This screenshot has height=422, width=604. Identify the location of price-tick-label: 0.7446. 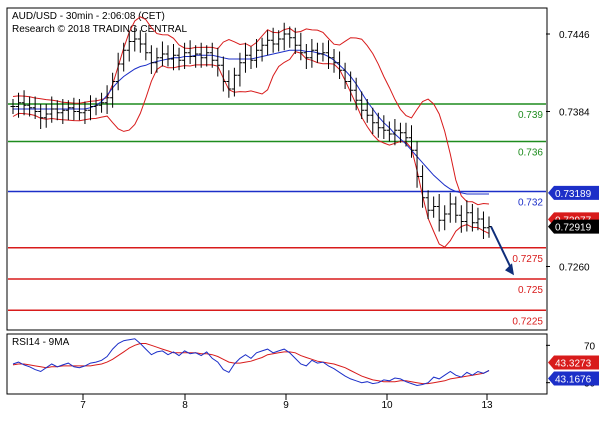
(574, 35).